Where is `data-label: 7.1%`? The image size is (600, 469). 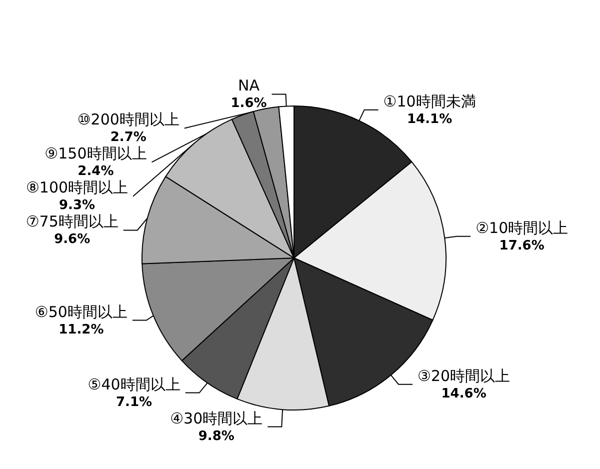
data-label: 7.1% is located at coordinates (134, 402).